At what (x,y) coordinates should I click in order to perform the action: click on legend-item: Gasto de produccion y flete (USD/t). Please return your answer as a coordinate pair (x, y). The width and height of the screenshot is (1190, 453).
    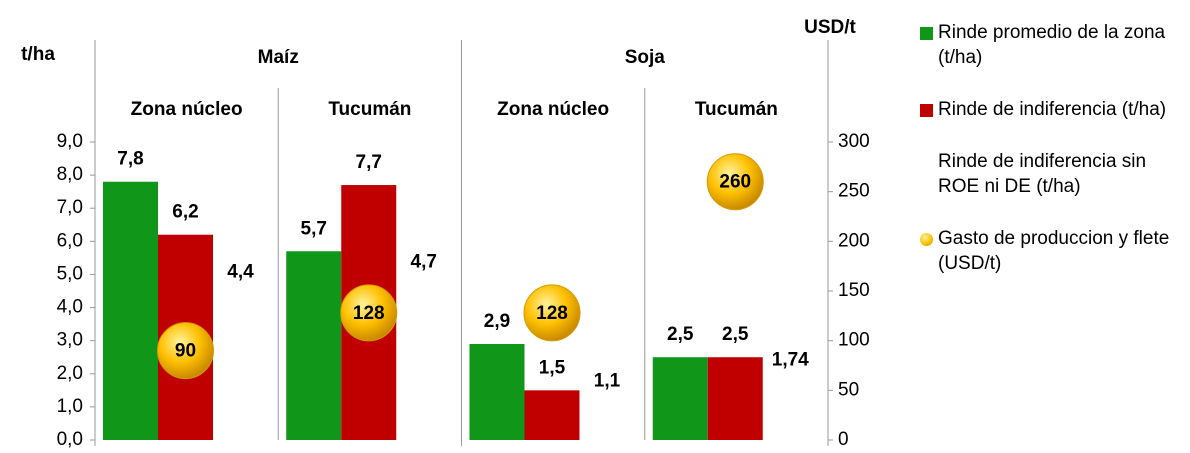
    Looking at the image, I should click on (1052, 251).